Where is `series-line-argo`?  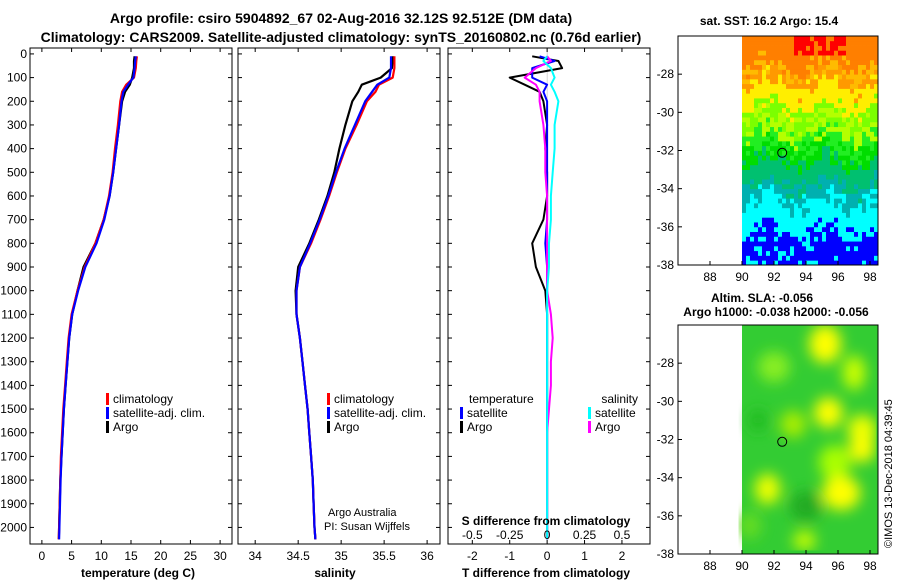 series-line-argo is located at coordinates (344, 298).